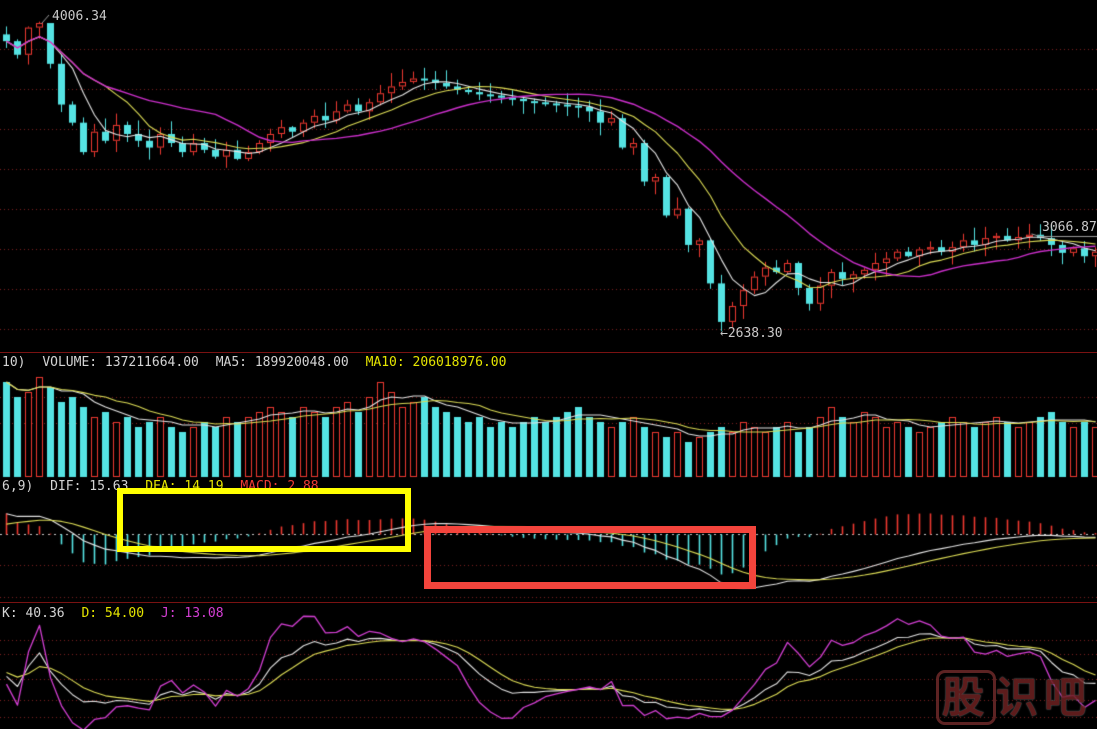  I want to click on recent-high-value: 3066.87, so click(1069, 227).